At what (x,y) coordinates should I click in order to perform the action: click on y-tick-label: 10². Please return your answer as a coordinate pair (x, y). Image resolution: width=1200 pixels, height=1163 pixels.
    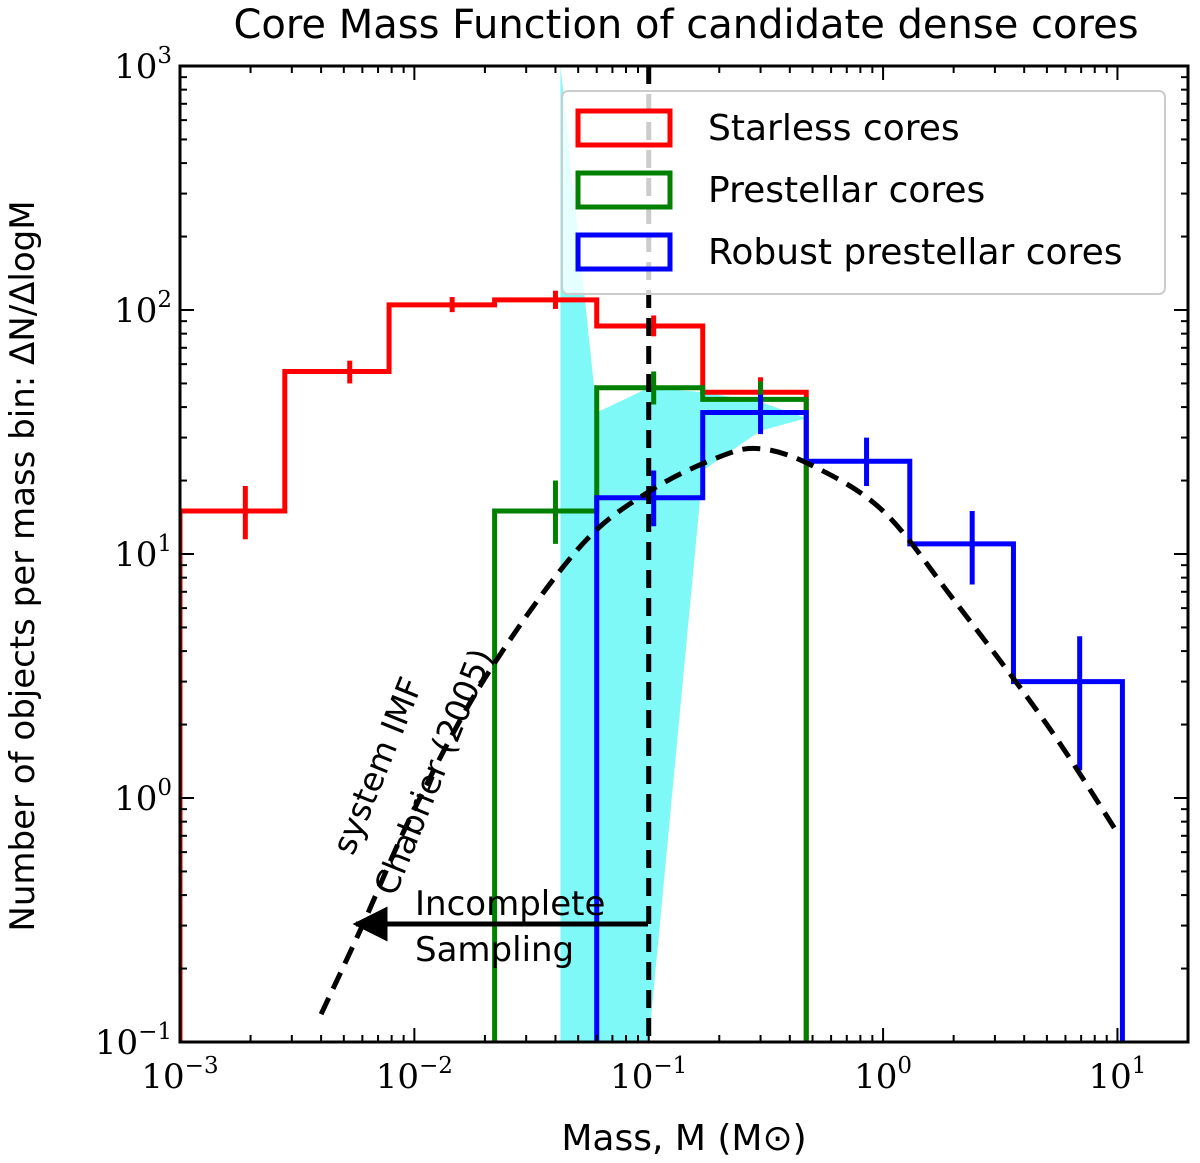
    Looking at the image, I should click on (143, 309).